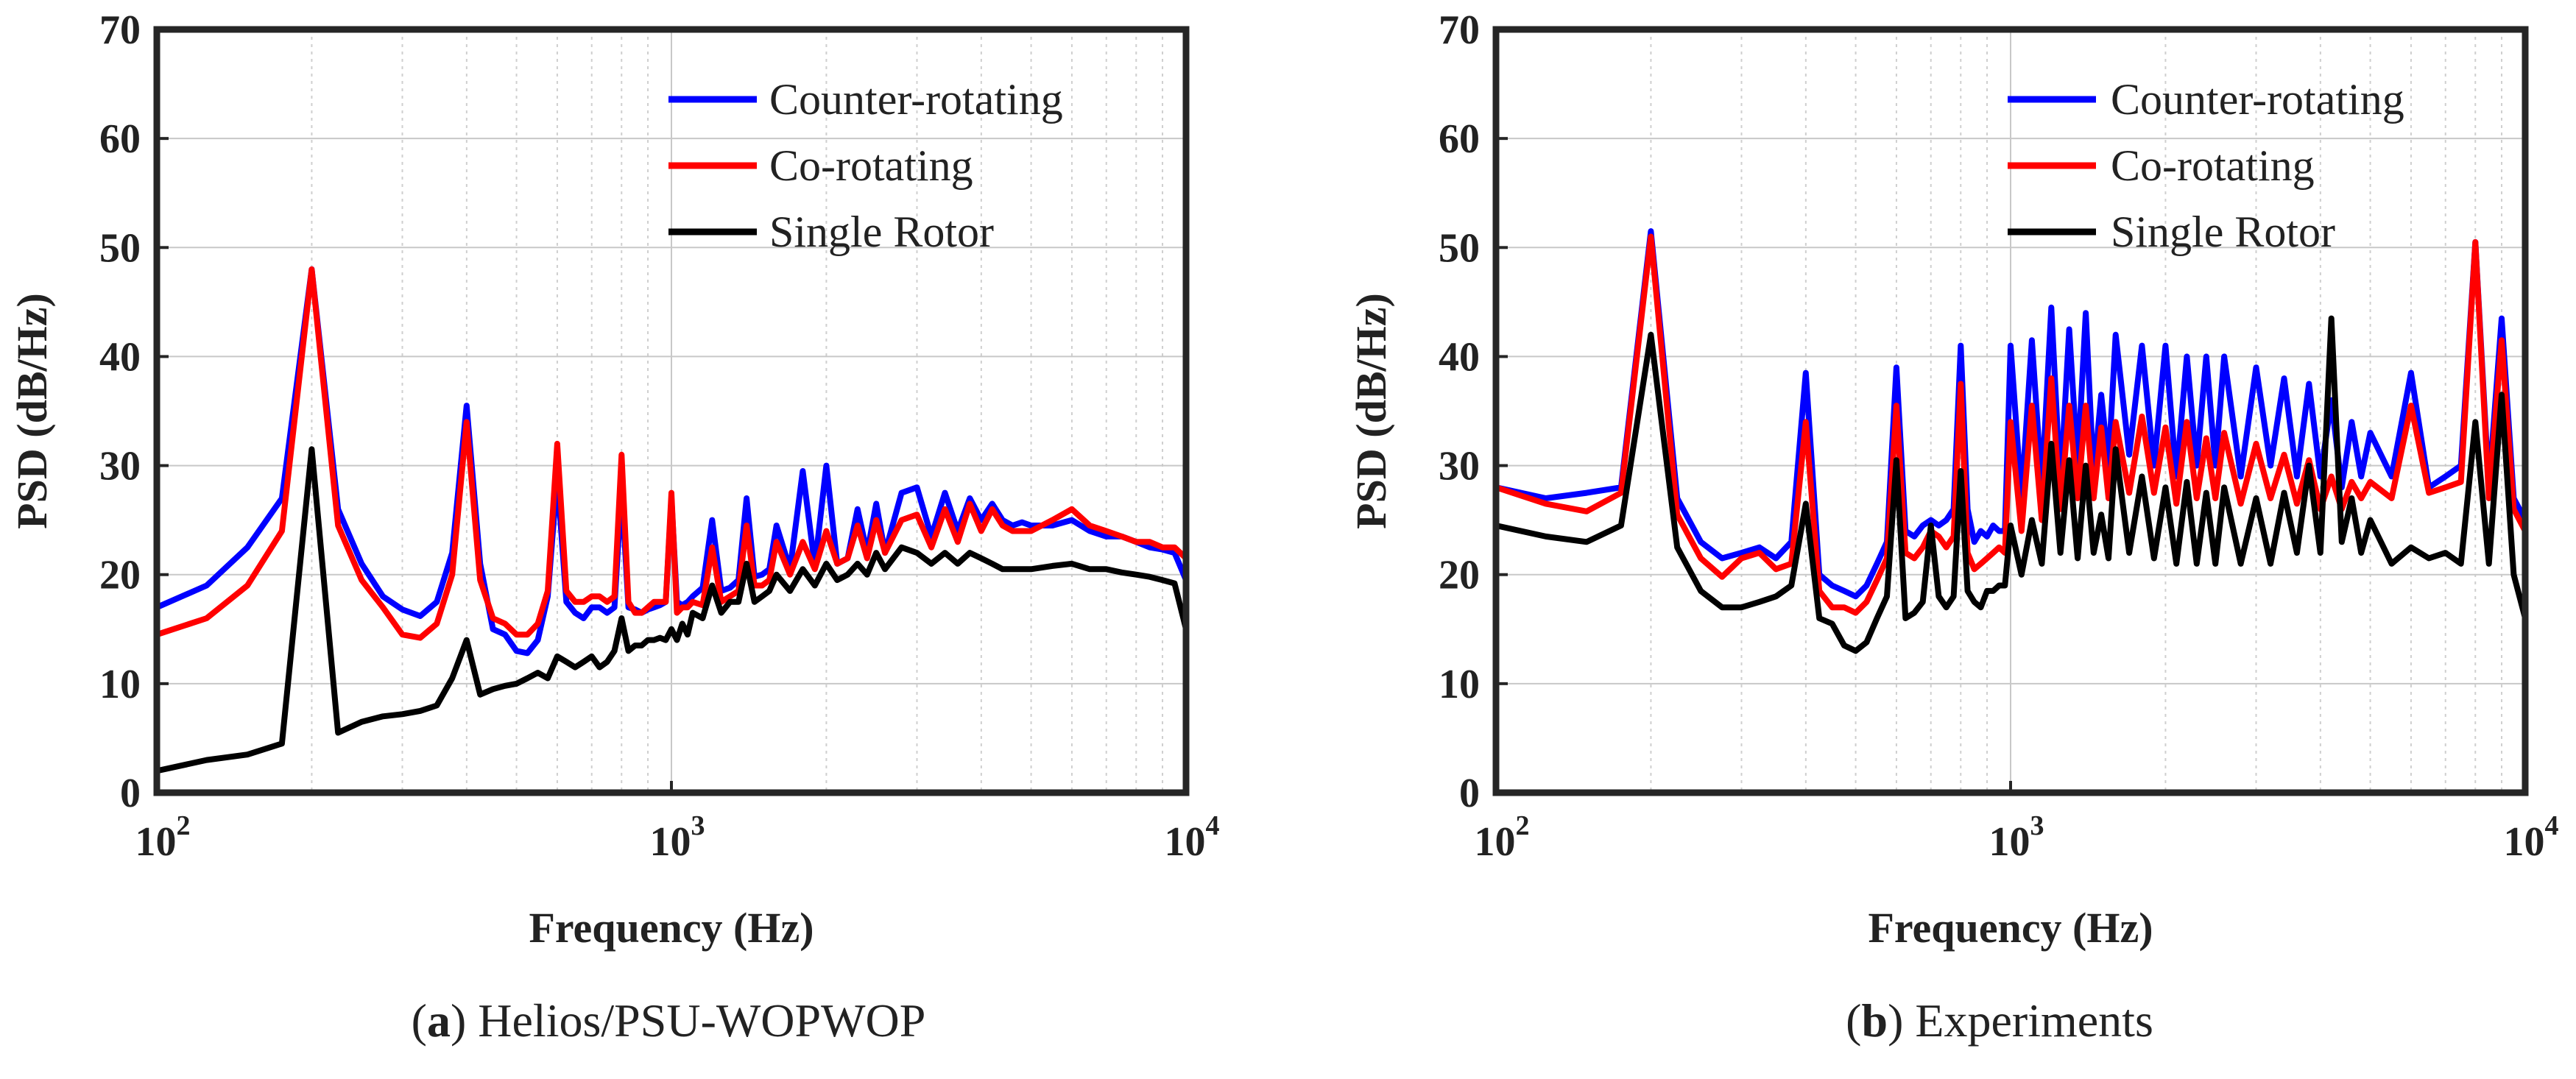 The height and width of the screenshot is (1079, 2576). I want to click on panel-caption: (b) Experiments, so click(1999, 1020).